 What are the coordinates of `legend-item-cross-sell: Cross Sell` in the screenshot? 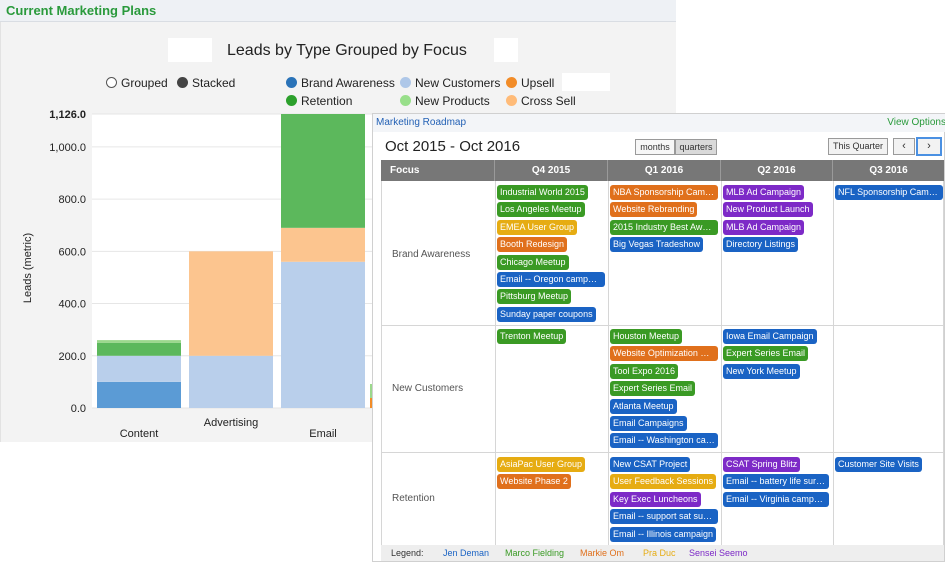 It's located at (541, 101).